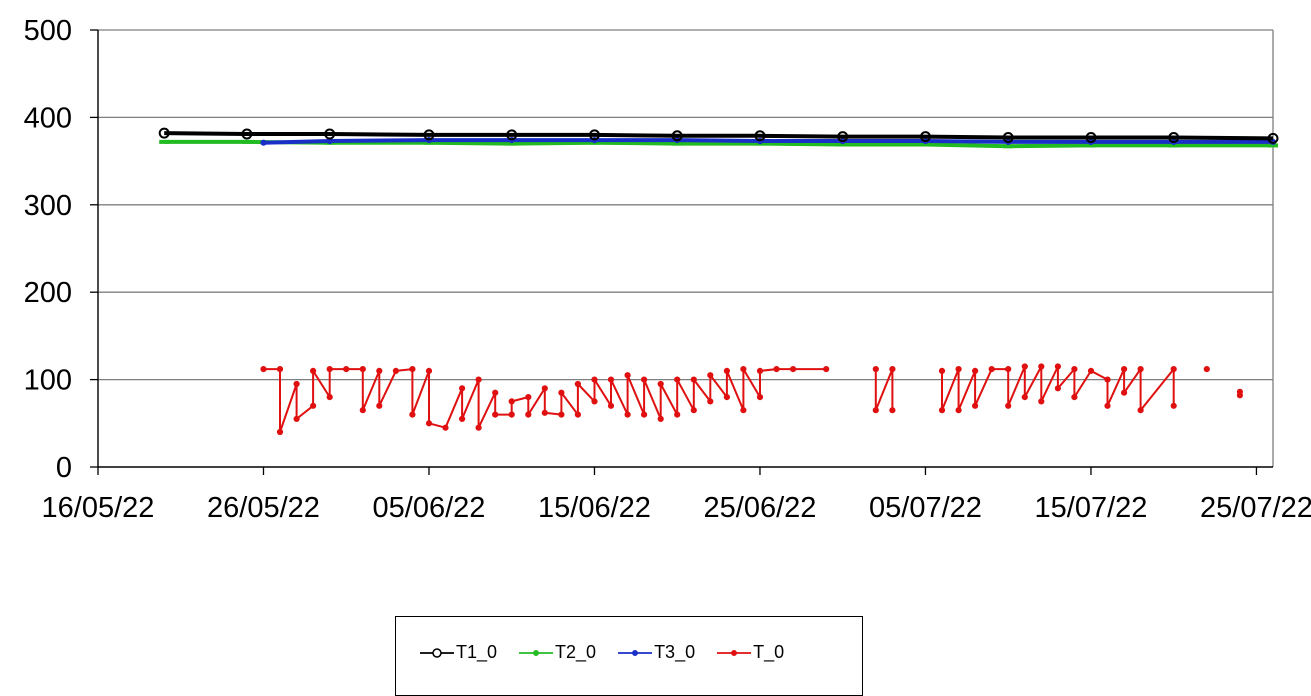 This screenshot has height=696, width=1311. I want to click on legend-item-T1_0: T1_0, so click(457, 652).